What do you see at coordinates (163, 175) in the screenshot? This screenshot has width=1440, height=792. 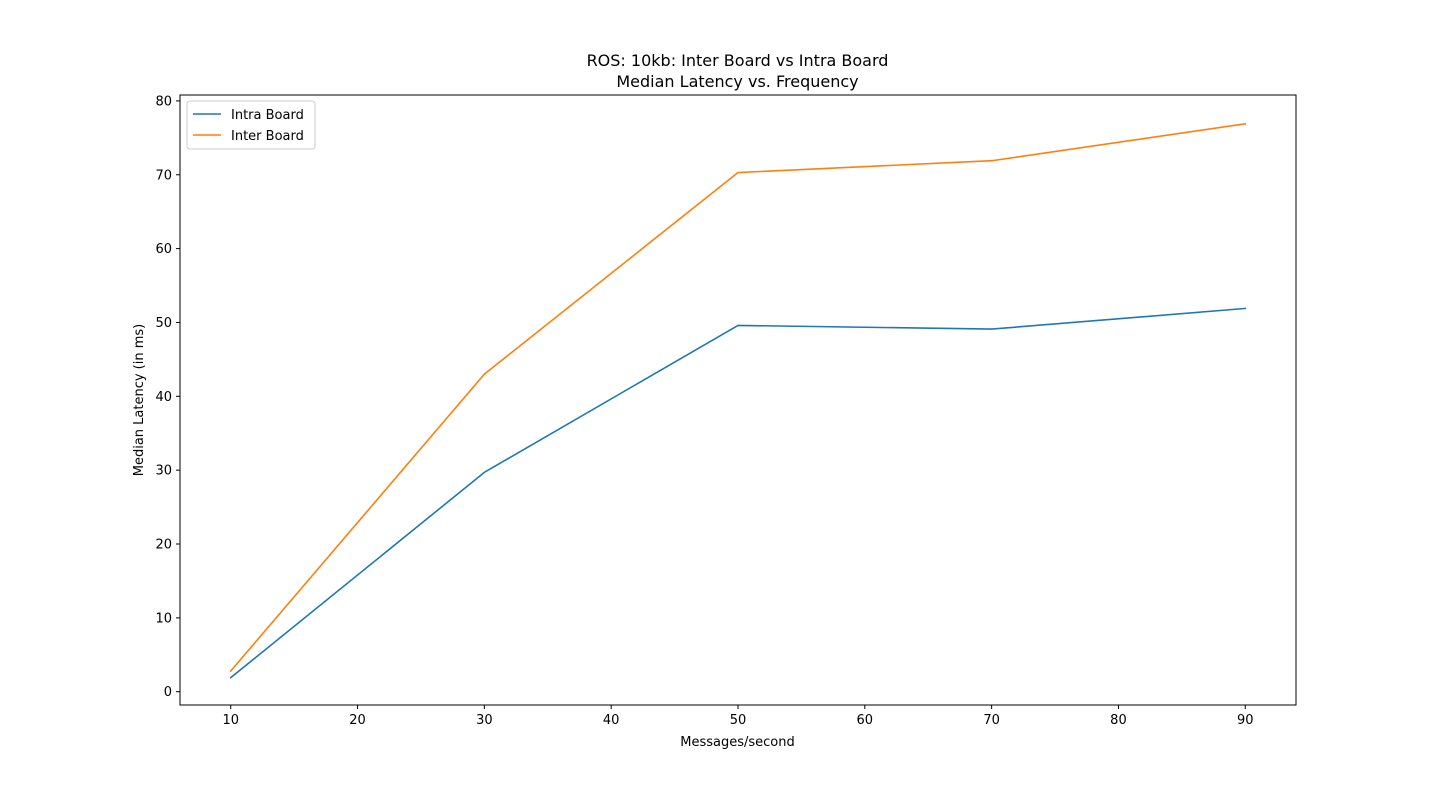 I see `y-tick-label: 70` at bounding box center [163, 175].